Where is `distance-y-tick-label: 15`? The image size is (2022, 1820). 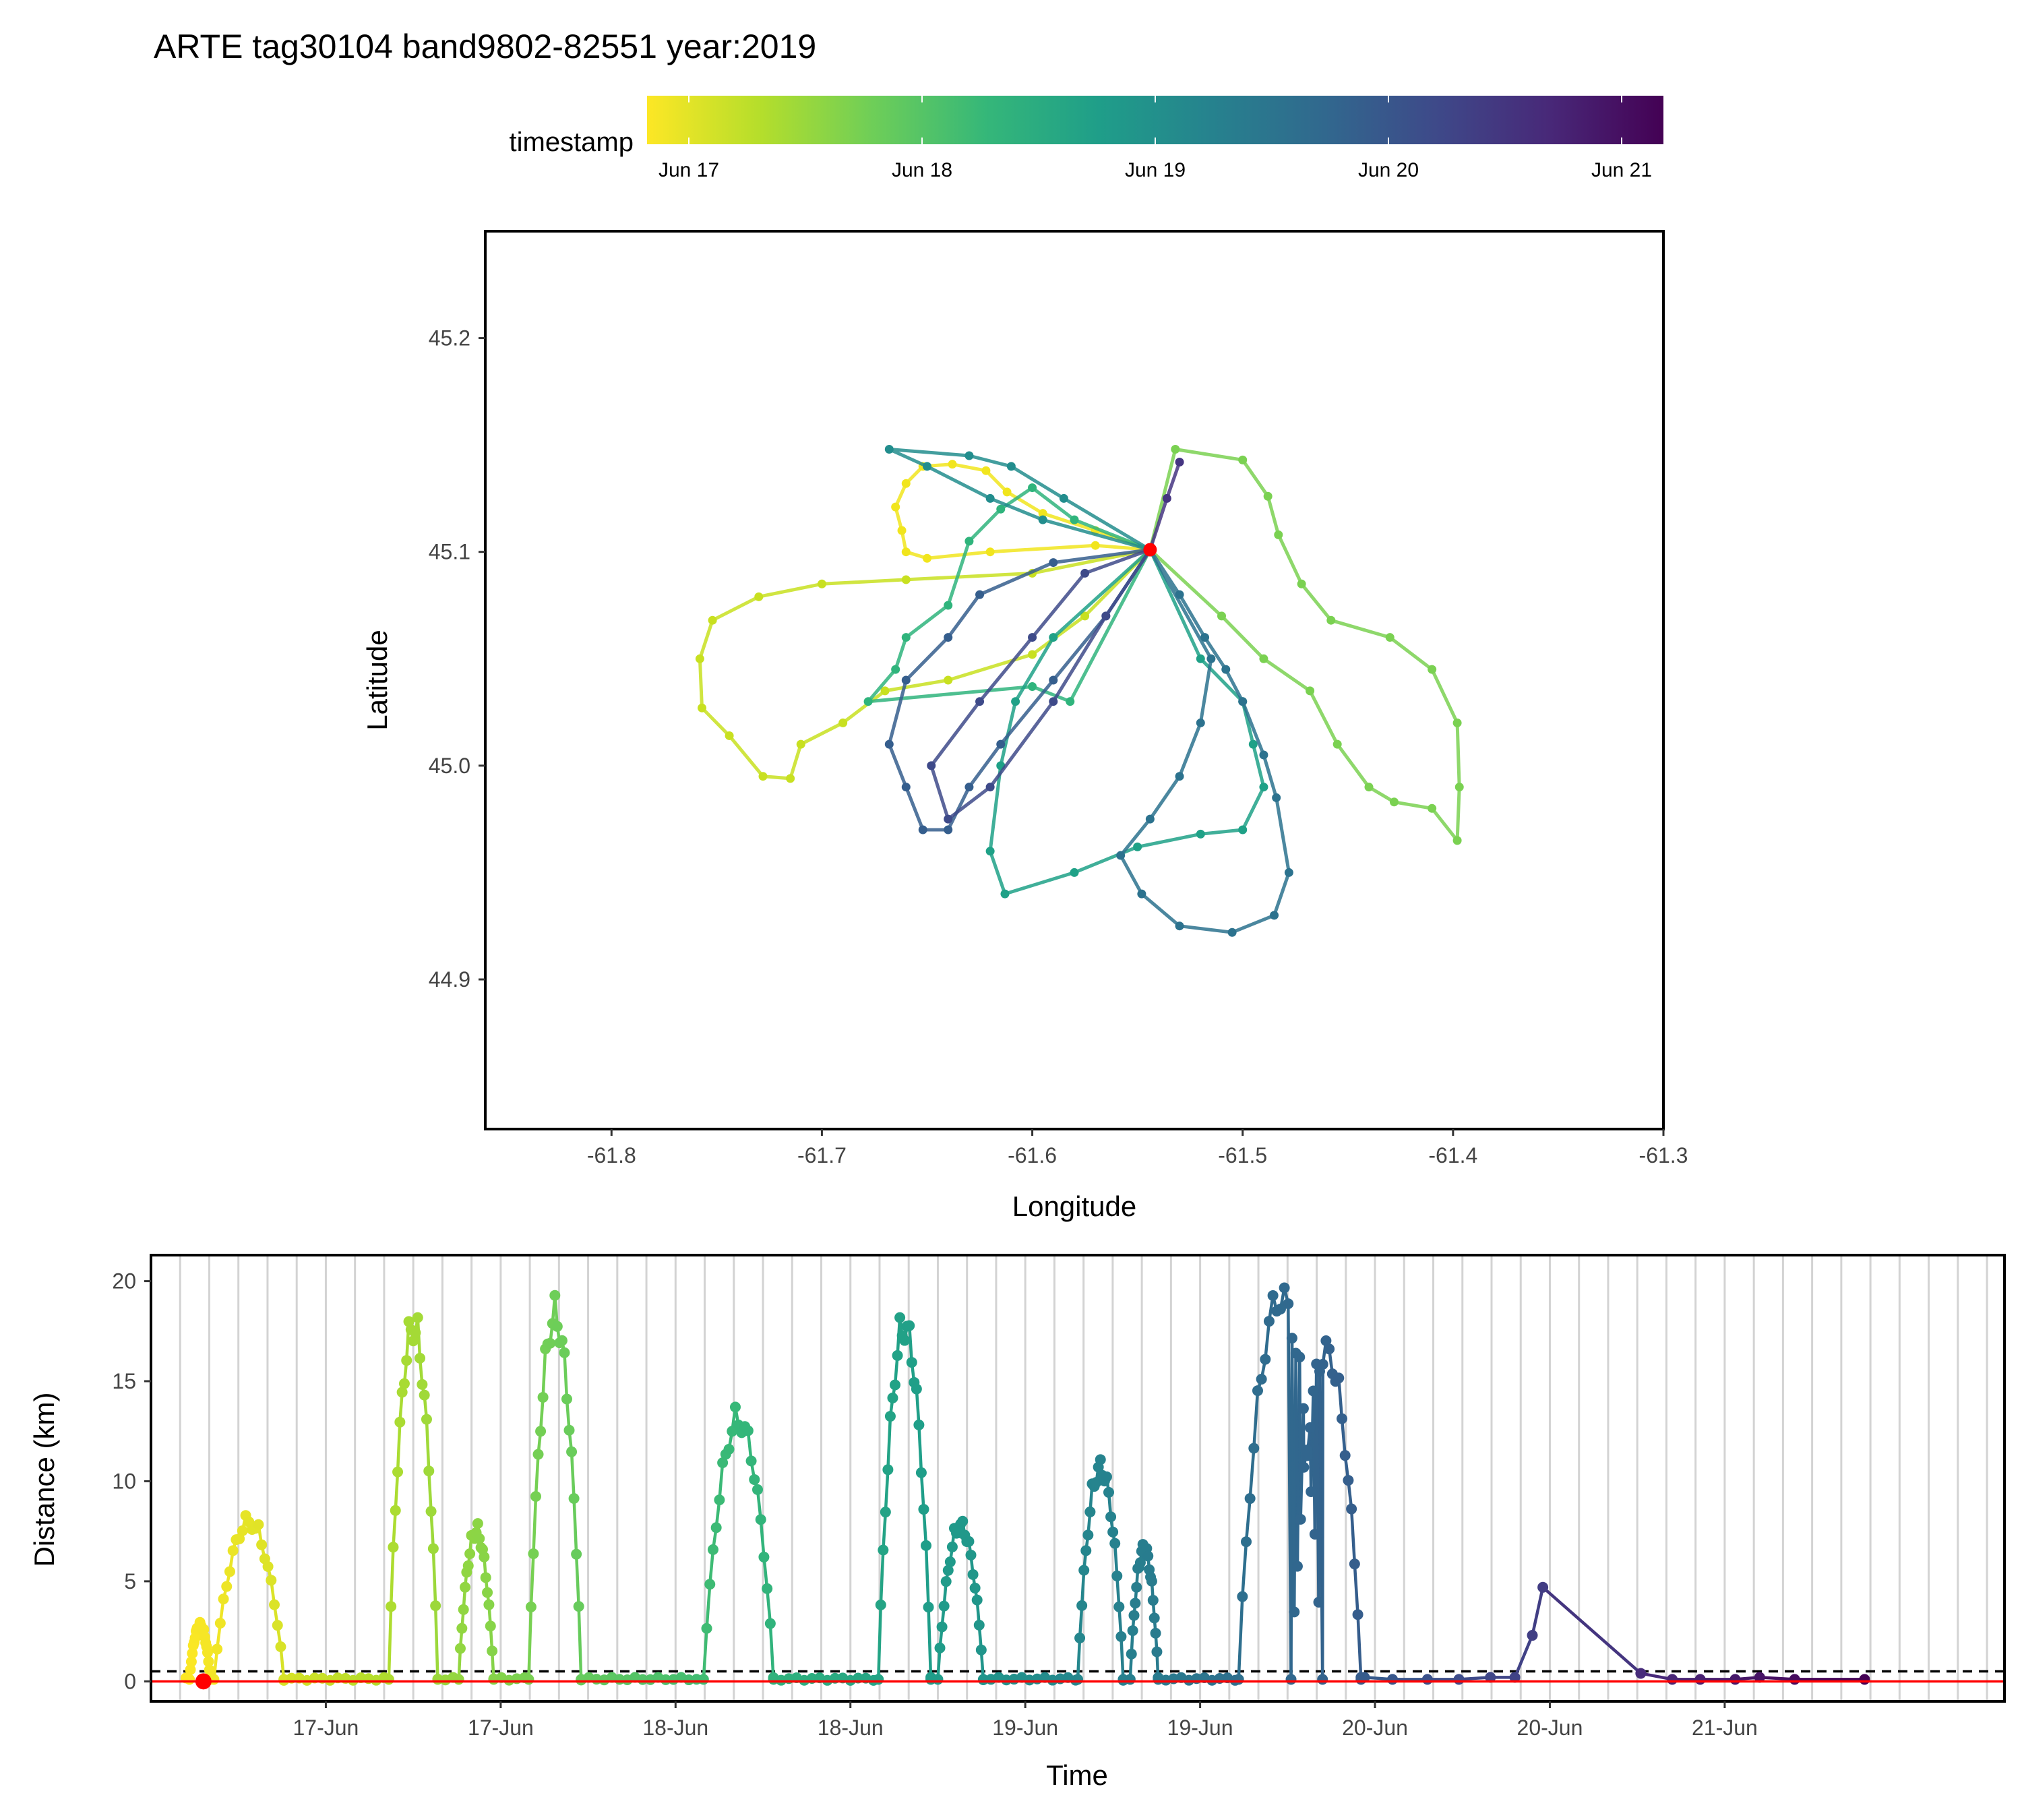 distance-y-tick-label: 15 is located at coordinates (124, 1381).